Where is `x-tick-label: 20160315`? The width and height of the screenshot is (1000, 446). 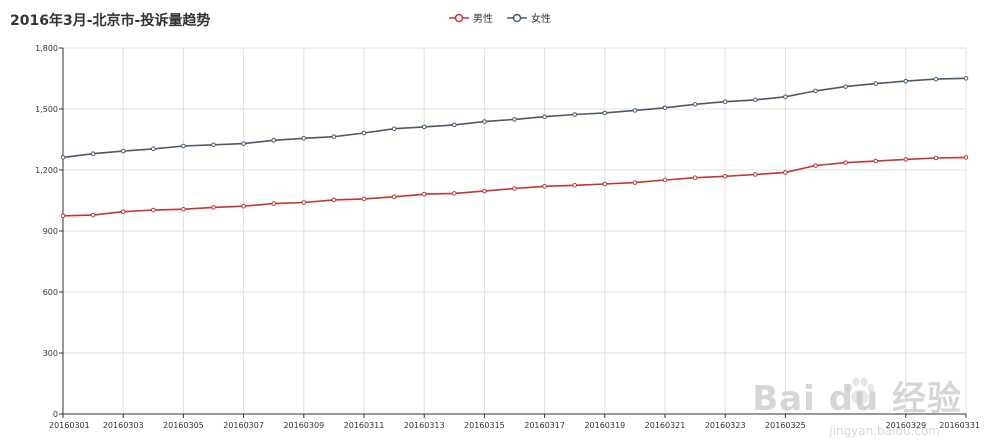 x-tick-label: 20160315 is located at coordinates (484, 425).